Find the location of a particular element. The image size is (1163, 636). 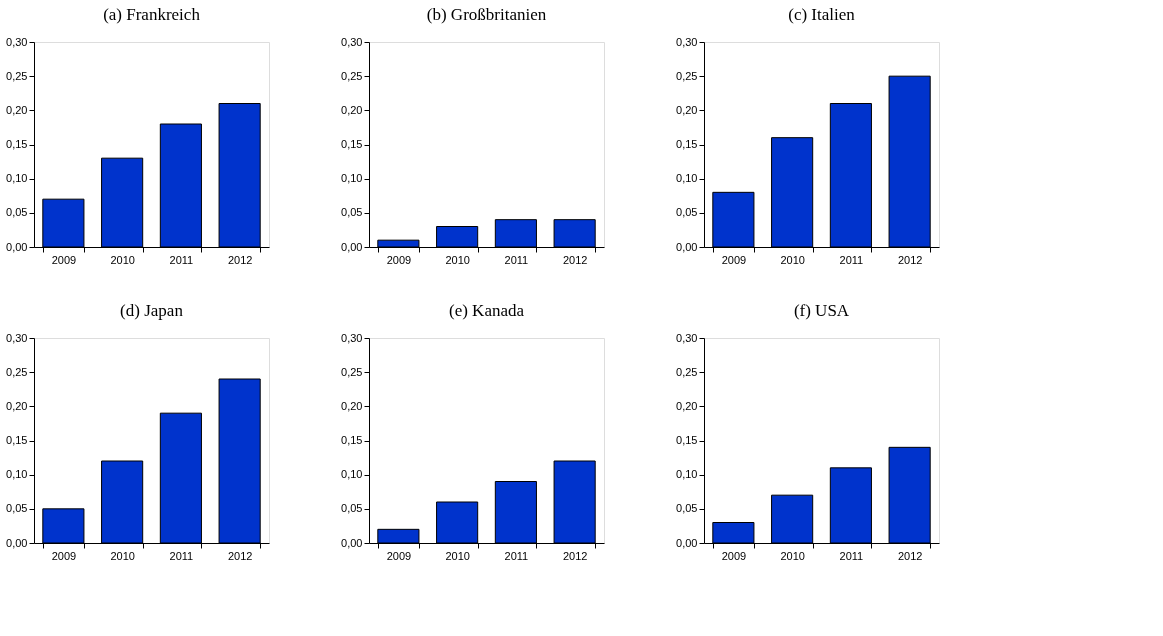

chart-title: (d) Japan is located at coordinates (152, 310).